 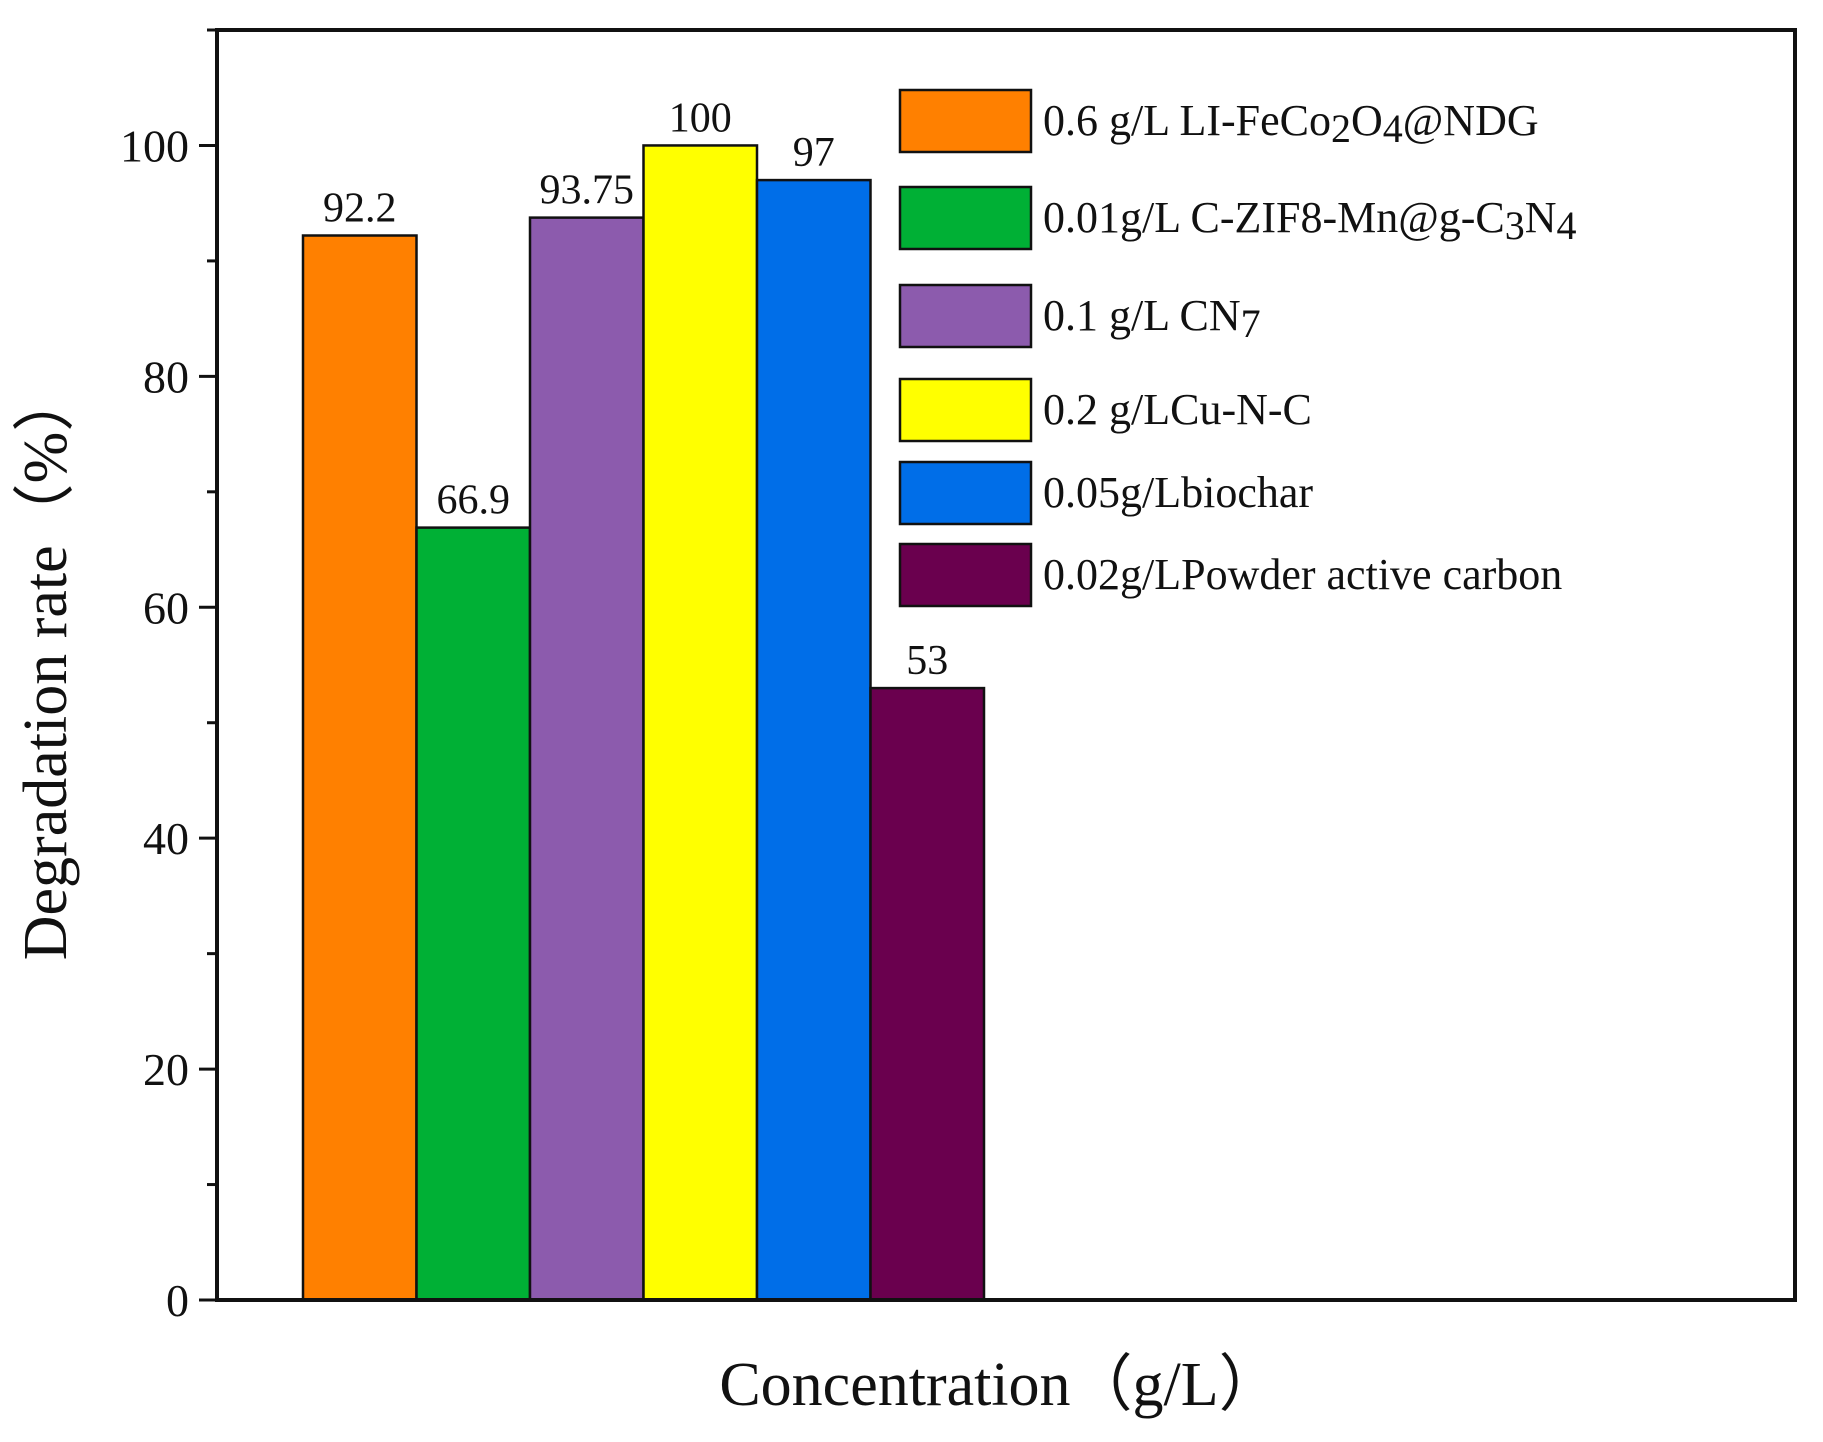 What do you see at coordinates (177, 1300) in the screenshot?
I see `y-tick-label: 0` at bounding box center [177, 1300].